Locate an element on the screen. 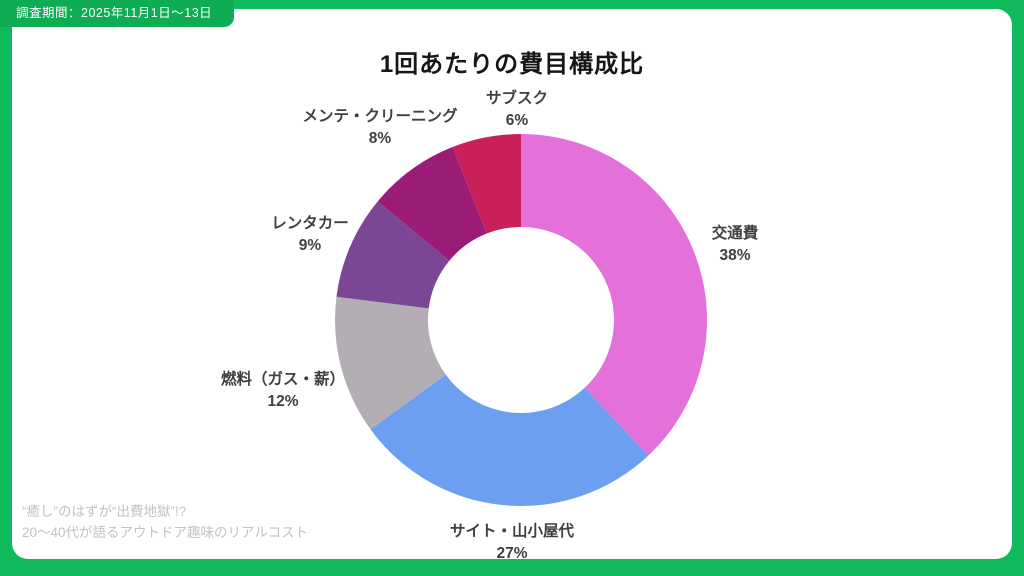 This screenshot has height=576, width=1024. footer-line-2: 20〜40代が語るアウトドア趣味のリアルコスト is located at coordinates (165, 532).